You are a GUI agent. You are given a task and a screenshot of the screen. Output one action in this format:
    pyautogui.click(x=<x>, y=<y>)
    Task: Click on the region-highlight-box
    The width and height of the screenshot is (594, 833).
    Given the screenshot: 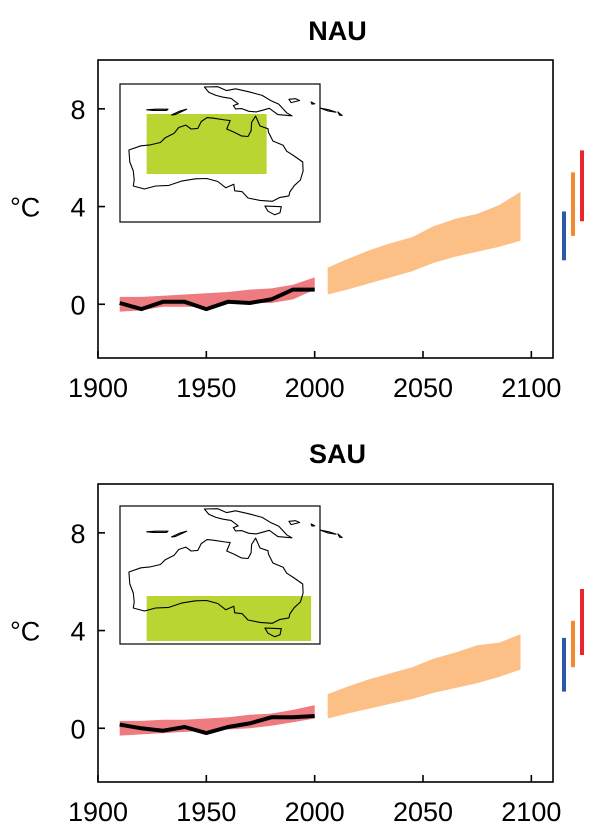 What is the action you would take?
    pyautogui.click(x=206, y=144)
    